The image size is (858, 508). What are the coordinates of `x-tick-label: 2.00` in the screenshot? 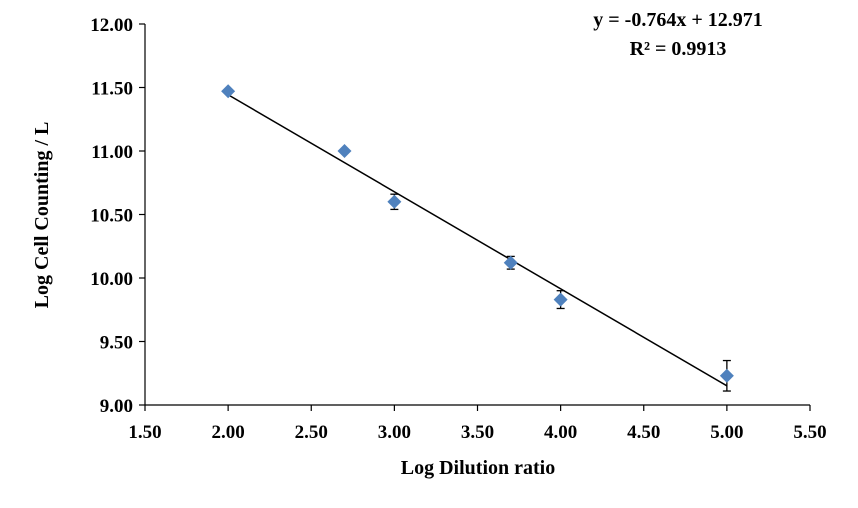 It's located at (228, 432).